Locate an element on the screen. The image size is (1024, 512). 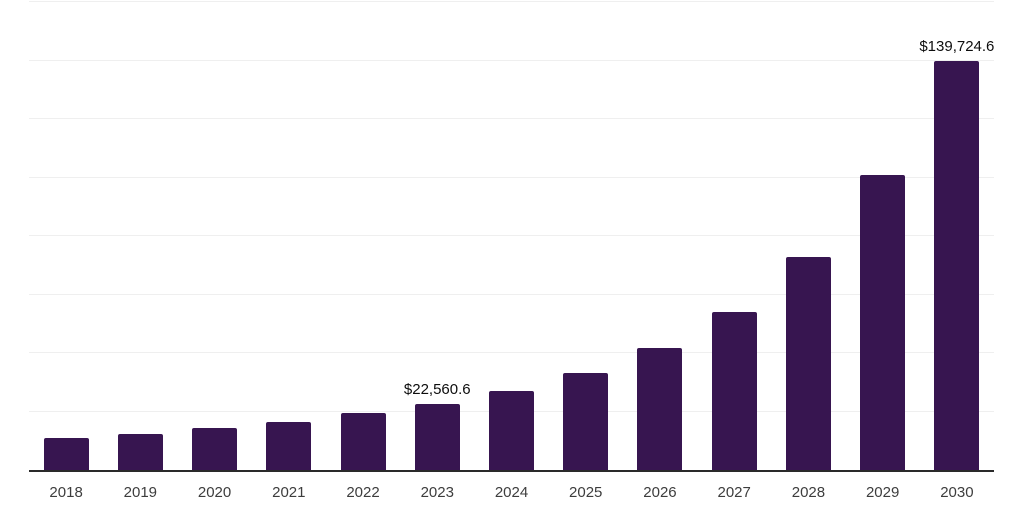
bar-2018 is located at coordinates (66, 454).